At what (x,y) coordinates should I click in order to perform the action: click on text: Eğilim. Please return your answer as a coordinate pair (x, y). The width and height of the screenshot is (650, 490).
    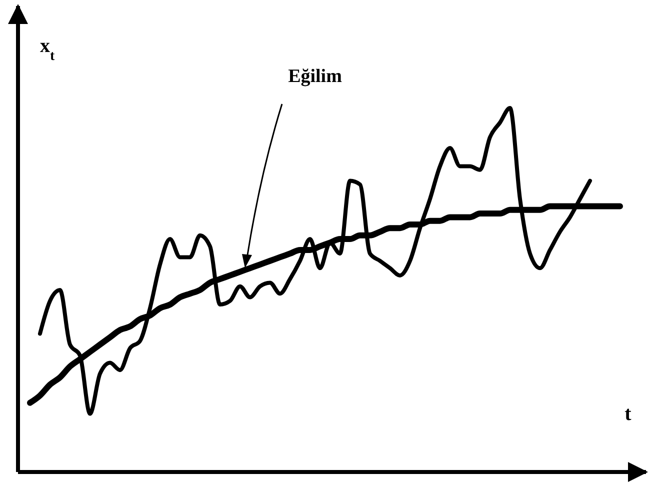
    Looking at the image, I should click on (315, 76).